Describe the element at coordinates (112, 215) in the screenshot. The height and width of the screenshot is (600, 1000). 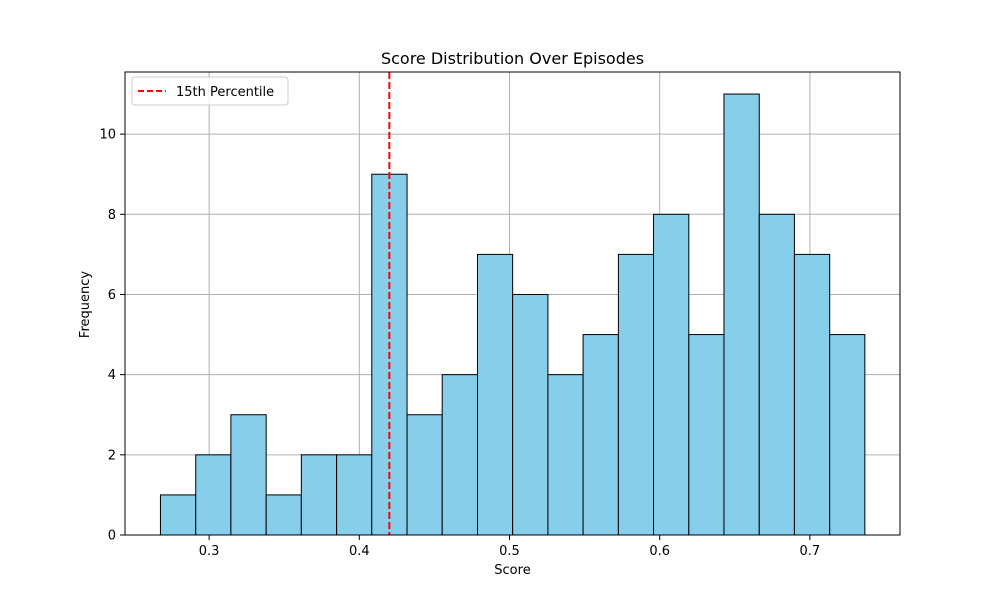
I see `y-tick-label: 8` at that location.